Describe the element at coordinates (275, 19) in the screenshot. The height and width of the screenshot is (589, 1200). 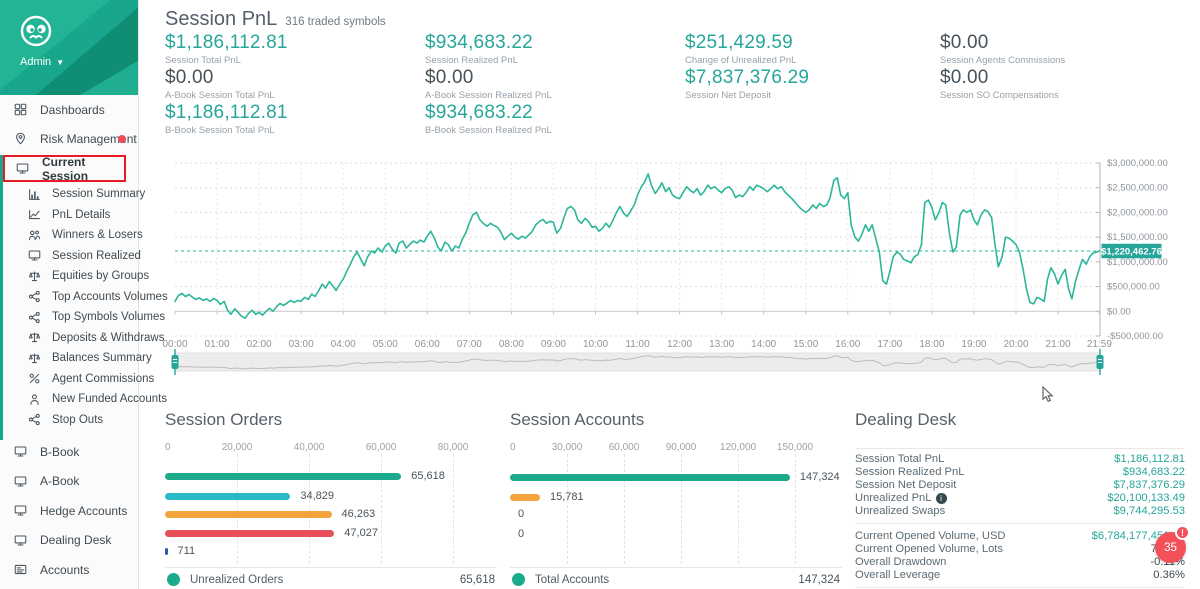
I see `title-row: Session PnL 316 traded symbols` at that location.